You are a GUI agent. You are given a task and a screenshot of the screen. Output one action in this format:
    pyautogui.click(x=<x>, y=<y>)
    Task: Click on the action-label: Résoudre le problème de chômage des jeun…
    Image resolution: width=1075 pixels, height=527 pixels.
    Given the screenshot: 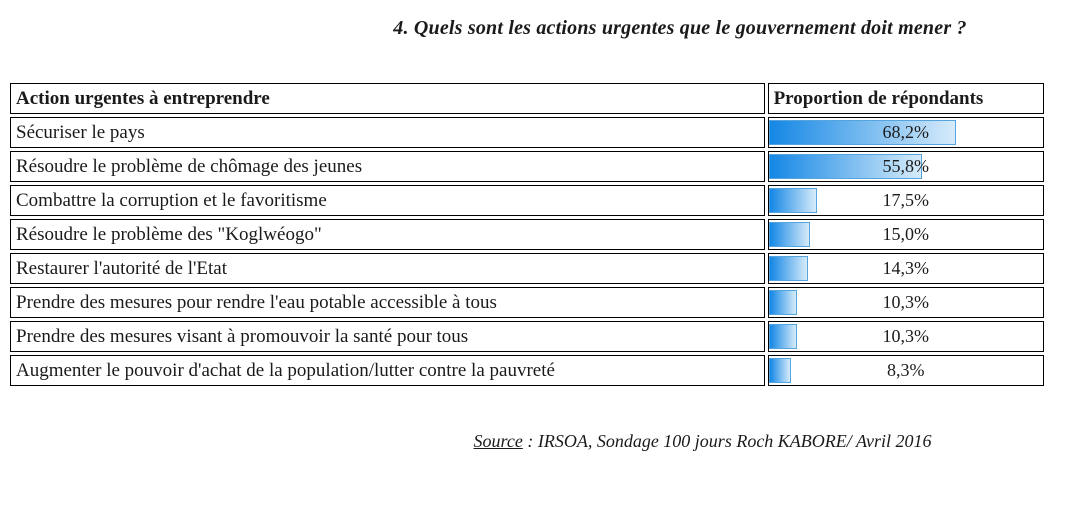 What is the action you would take?
    pyautogui.click(x=387, y=166)
    